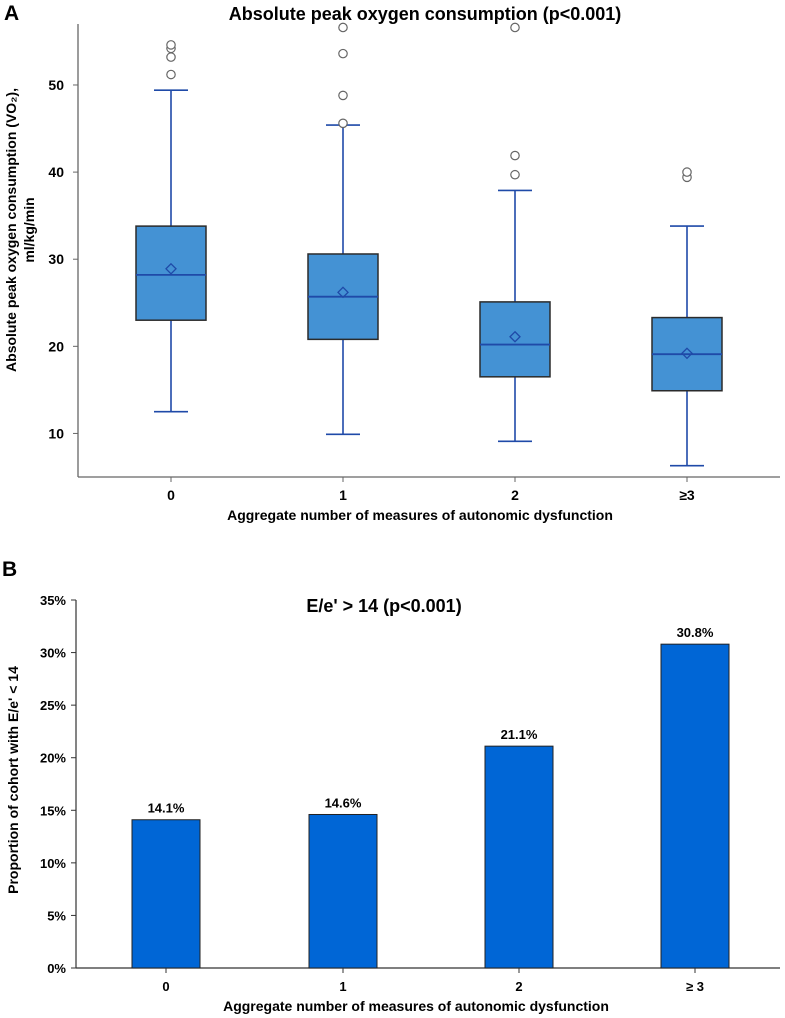  Describe the element at coordinates (56, 915) in the screenshot. I see `chart-b-y-tick-label: 5%` at that location.